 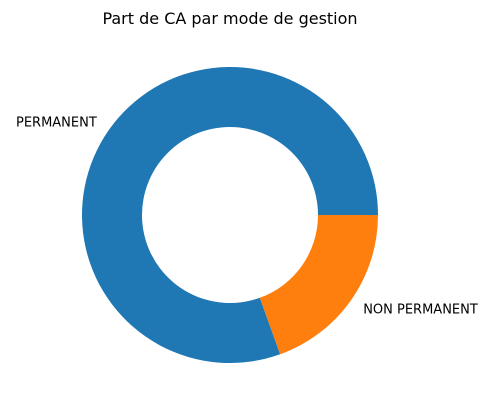 What do you see at coordinates (318, 285) in the screenshot?
I see `slice-non-permanent` at bounding box center [318, 285].